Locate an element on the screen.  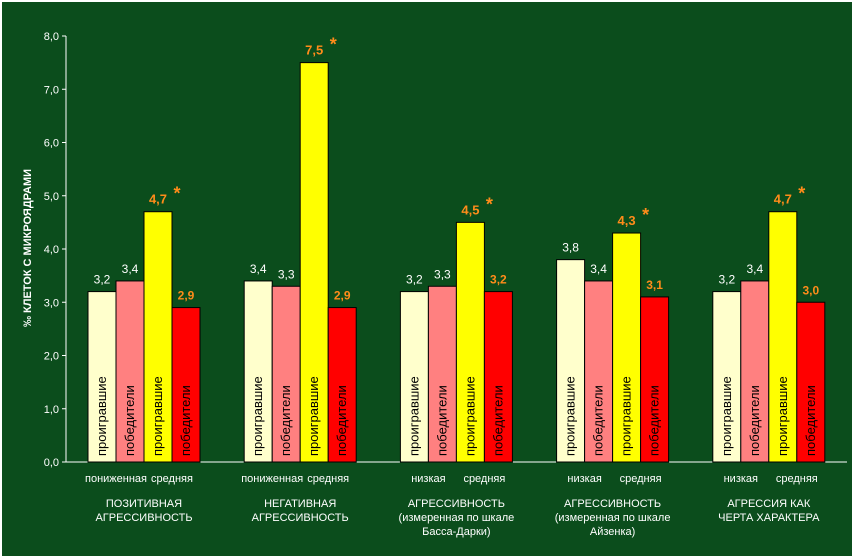
y-tick-label: 2,0 is located at coordinates (51, 357).